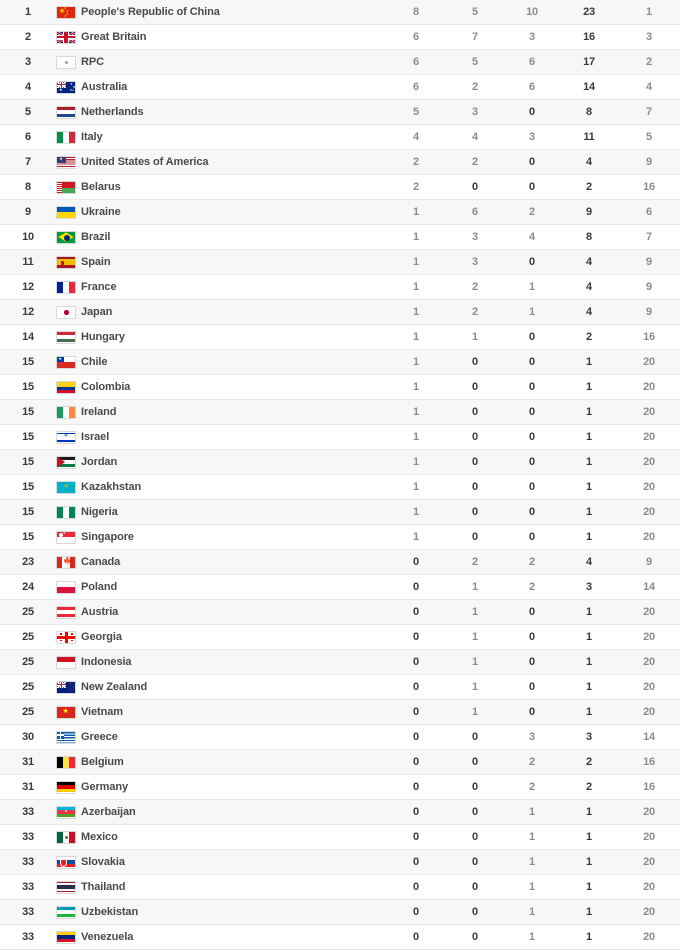 This screenshot has height=950, width=680. I want to click on cell-country: Belarus, so click(221, 187).